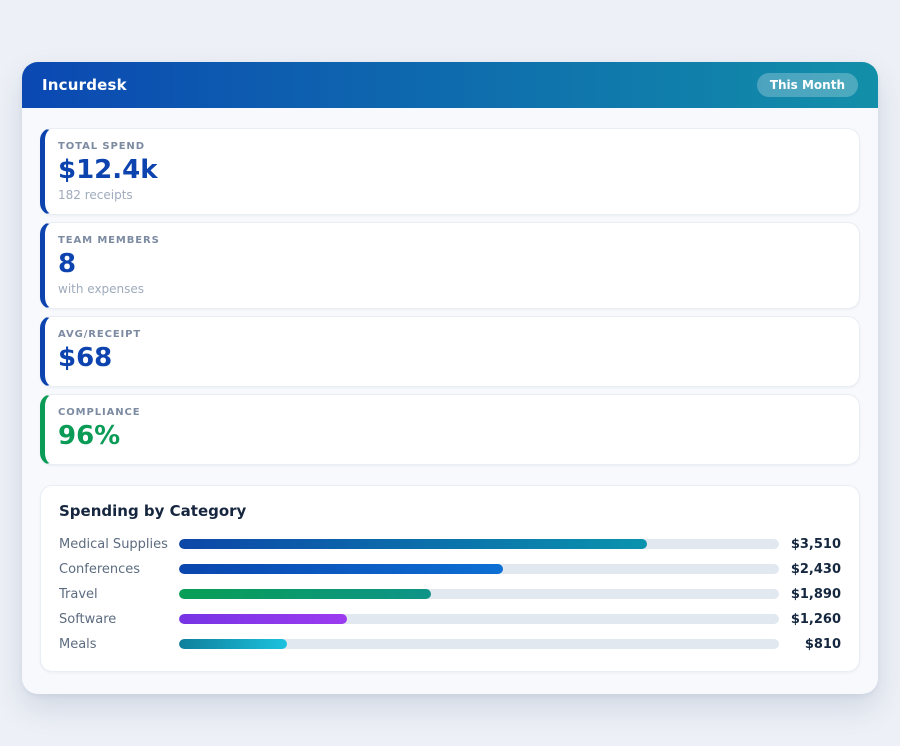  I want to click on category-row-medical-supplies: Medical Supplies $3,510, so click(450, 544).